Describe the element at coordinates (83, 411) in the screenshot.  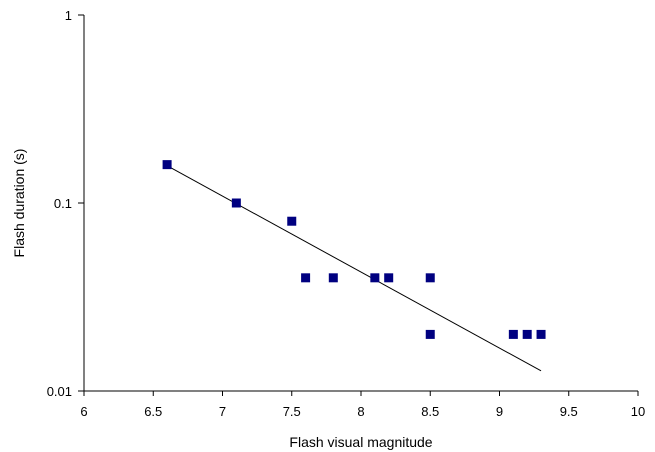
I see `x-tick-label: 6` at that location.